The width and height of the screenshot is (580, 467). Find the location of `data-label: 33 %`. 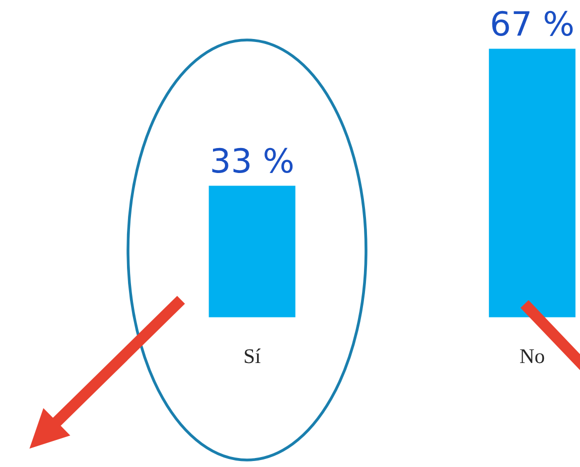

data-label: 33 % is located at coordinates (252, 161).